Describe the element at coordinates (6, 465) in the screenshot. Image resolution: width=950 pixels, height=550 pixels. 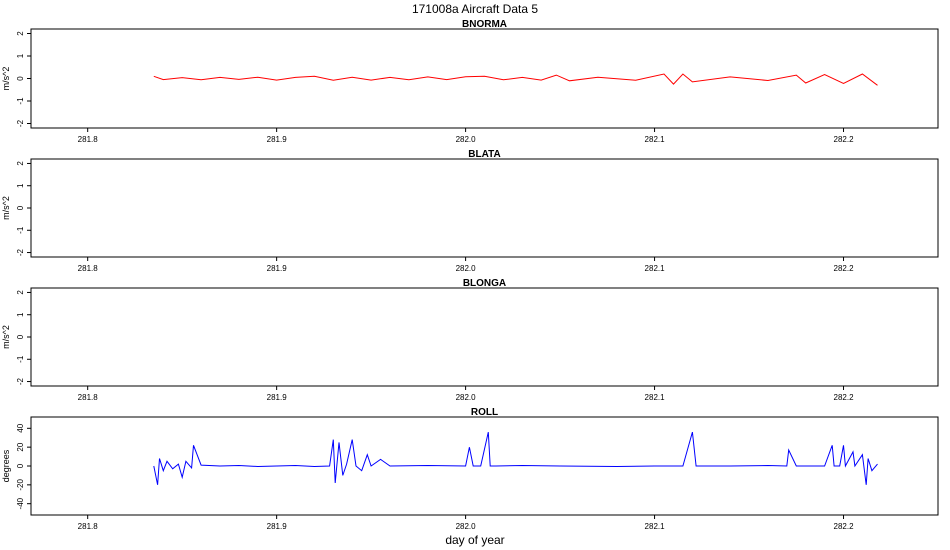
I see `y-axis-label: degrees` at that location.